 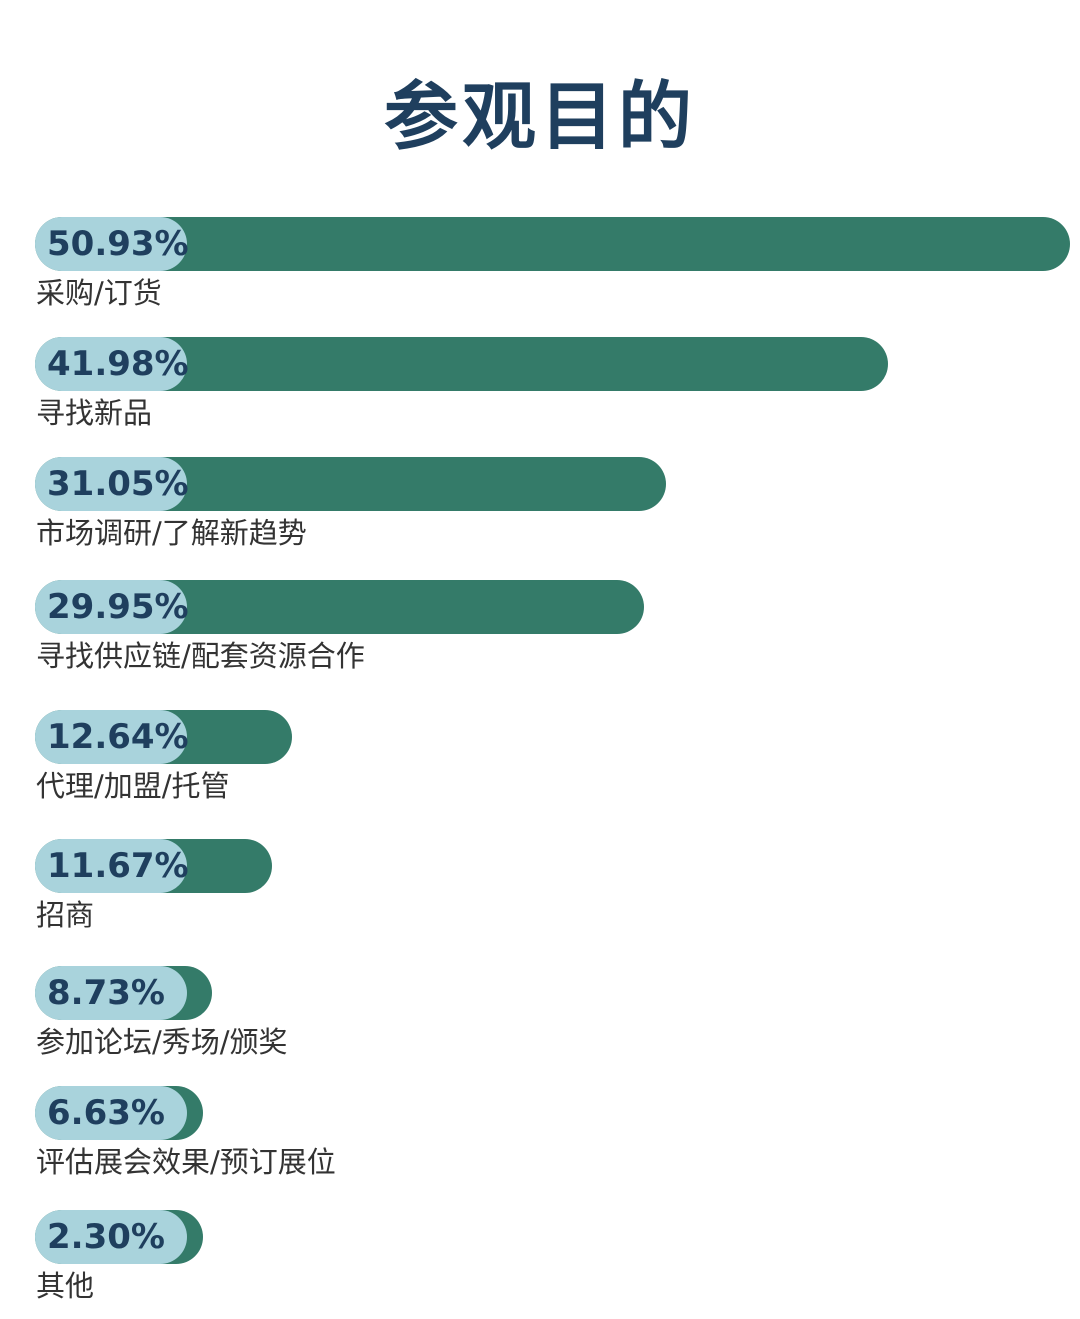 I want to click on category-label: 招商, so click(x=65, y=915).